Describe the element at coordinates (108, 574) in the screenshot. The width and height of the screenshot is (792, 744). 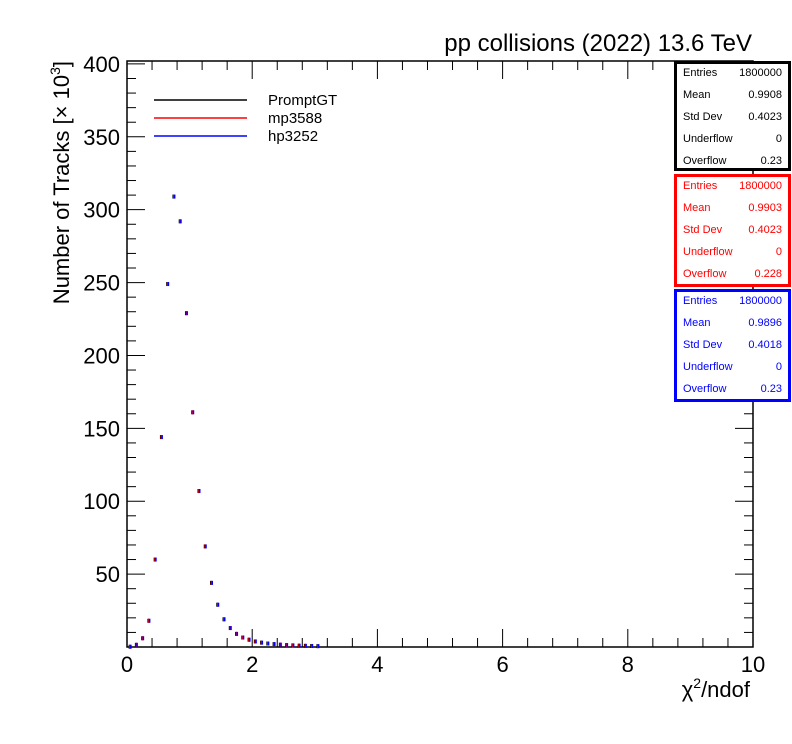
I see `y-tick-label: 50` at that location.